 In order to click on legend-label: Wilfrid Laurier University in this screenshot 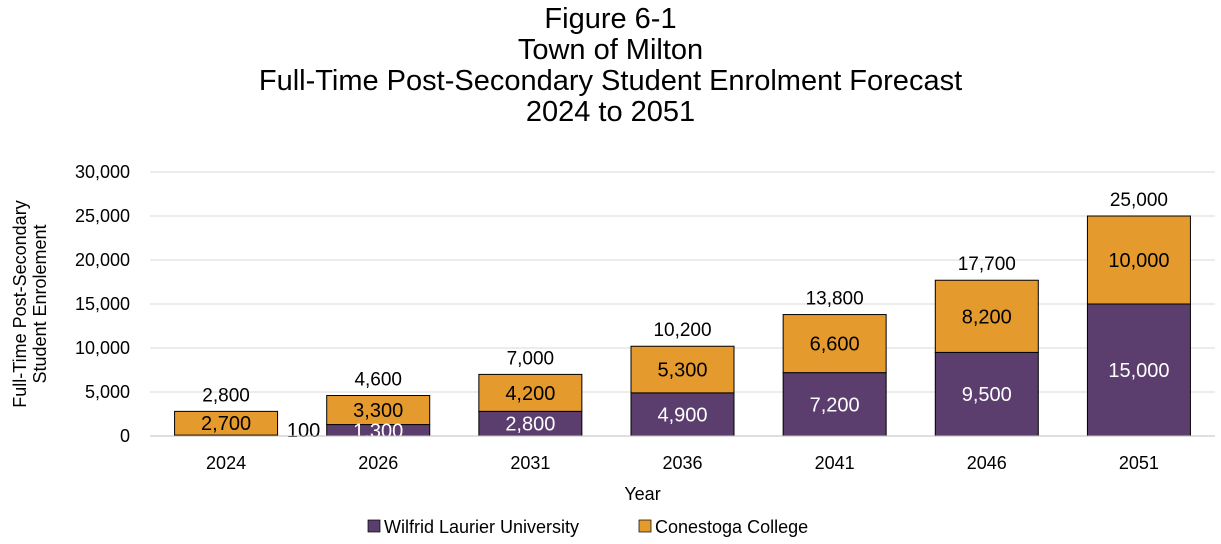, I will do `click(481, 527)`.